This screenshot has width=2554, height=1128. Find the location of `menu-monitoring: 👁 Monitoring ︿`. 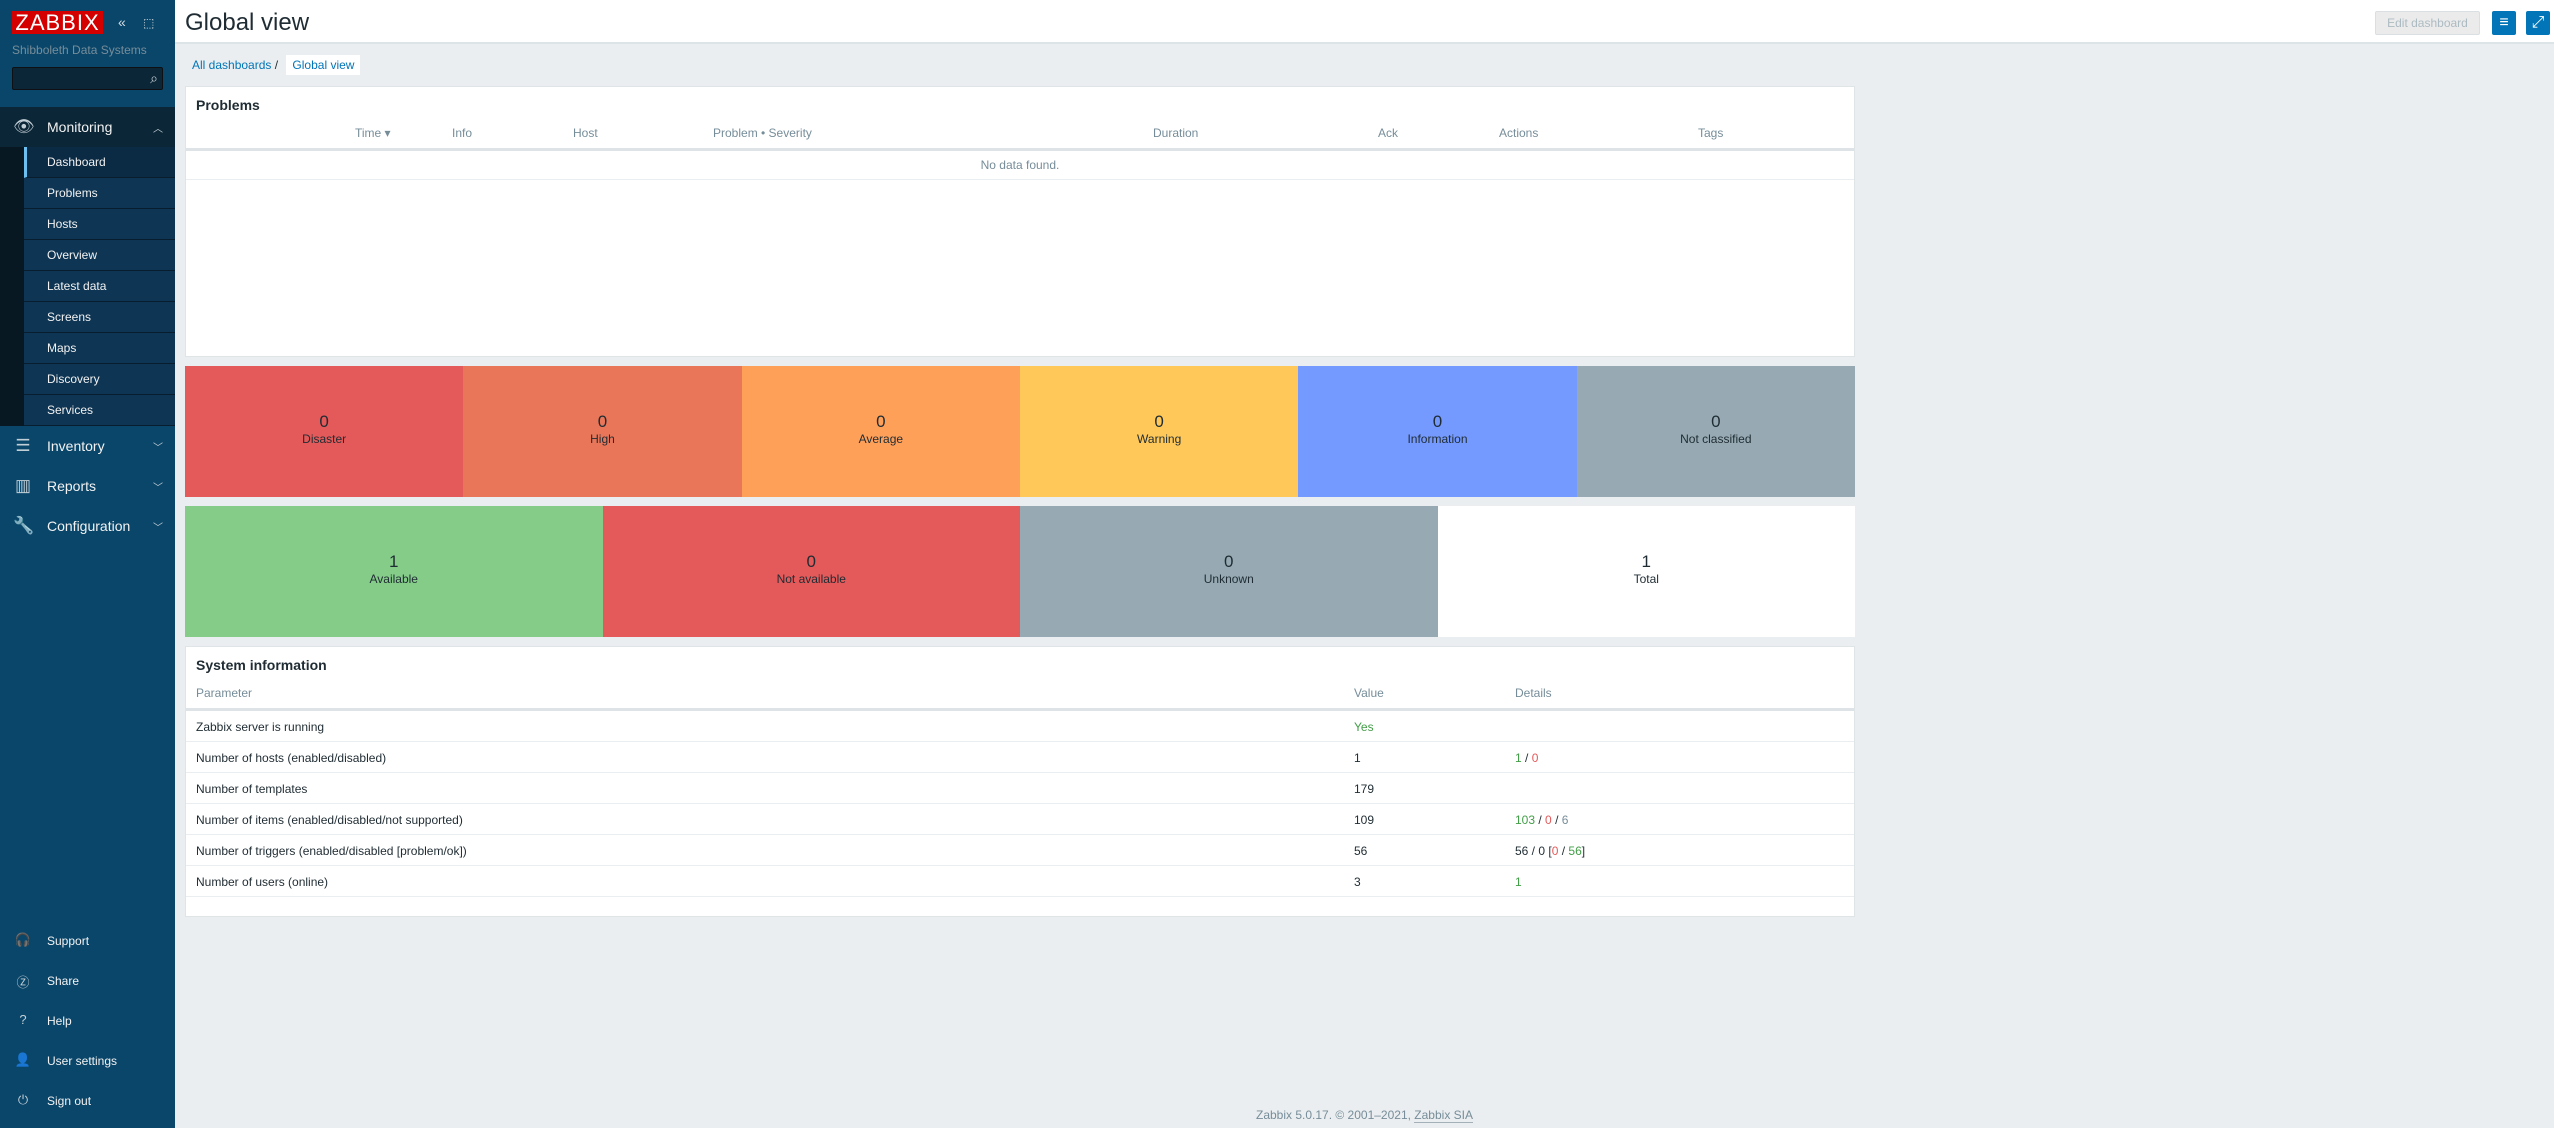

menu-monitoring: 👁 Monitoring ︿ is located at coordinates (87, 127).